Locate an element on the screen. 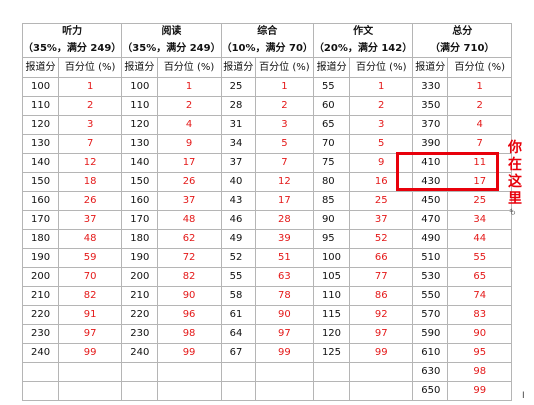 This screenshot has width=534, height=405. score-cell: 52 is located at coordinates (238, 258).